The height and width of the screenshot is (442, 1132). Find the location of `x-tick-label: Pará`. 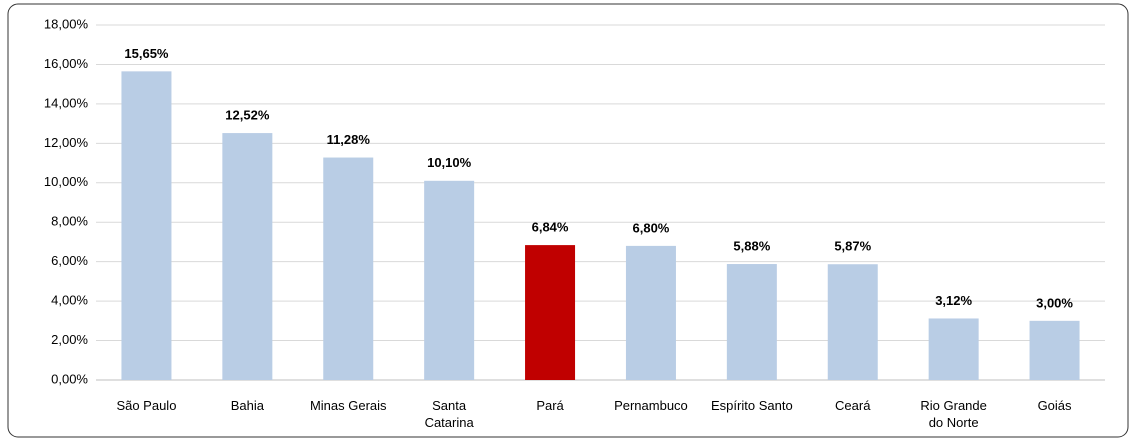

x-tick-label: Pará is located at coordinates (550, 405).